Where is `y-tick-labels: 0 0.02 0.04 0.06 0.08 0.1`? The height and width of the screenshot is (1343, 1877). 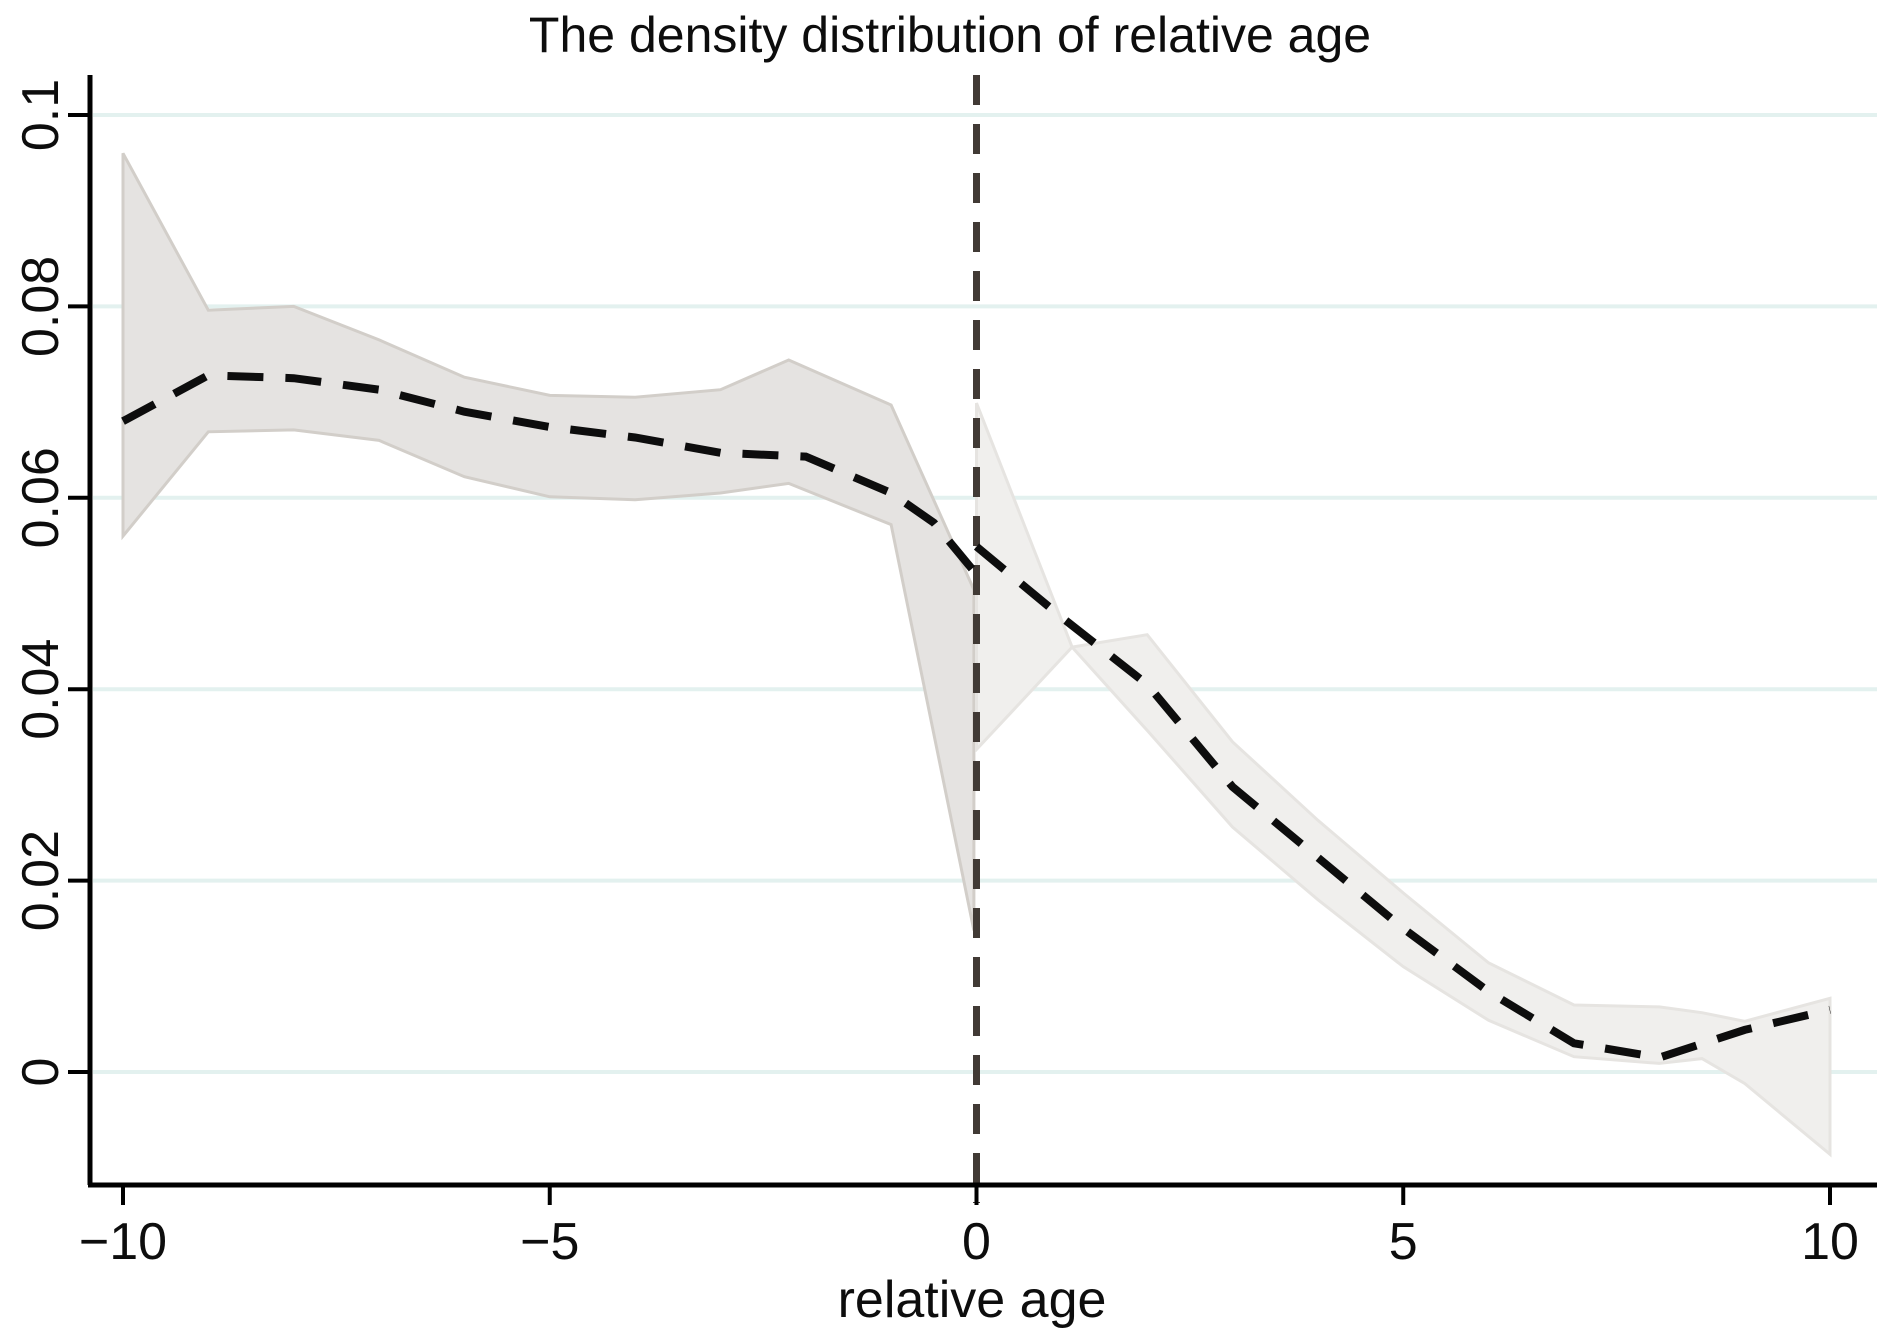 y-tick-labels: 0 0.02 0.04 0.06 0.08 0.1 is located at coordinates (41, 583).